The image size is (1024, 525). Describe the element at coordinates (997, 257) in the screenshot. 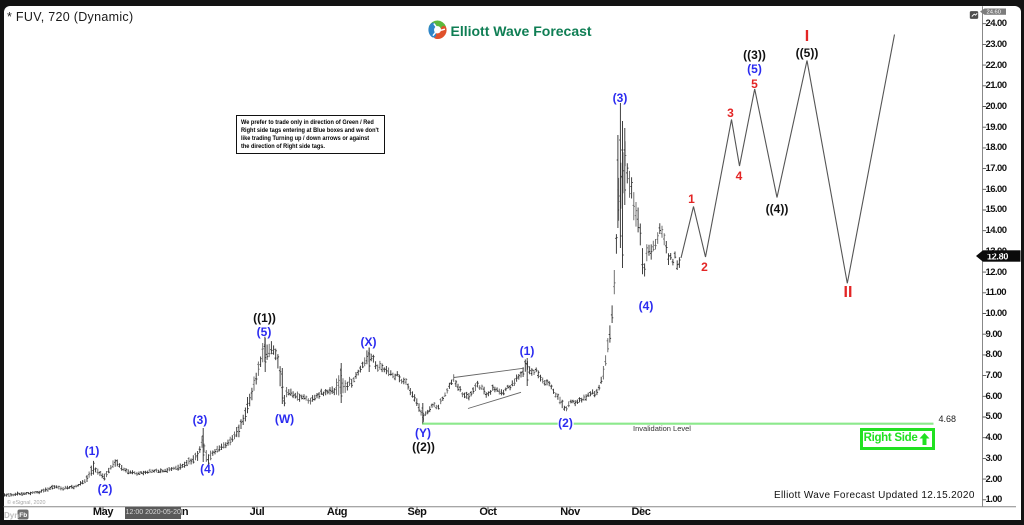

I see `svg-text: 12.80` at that location.